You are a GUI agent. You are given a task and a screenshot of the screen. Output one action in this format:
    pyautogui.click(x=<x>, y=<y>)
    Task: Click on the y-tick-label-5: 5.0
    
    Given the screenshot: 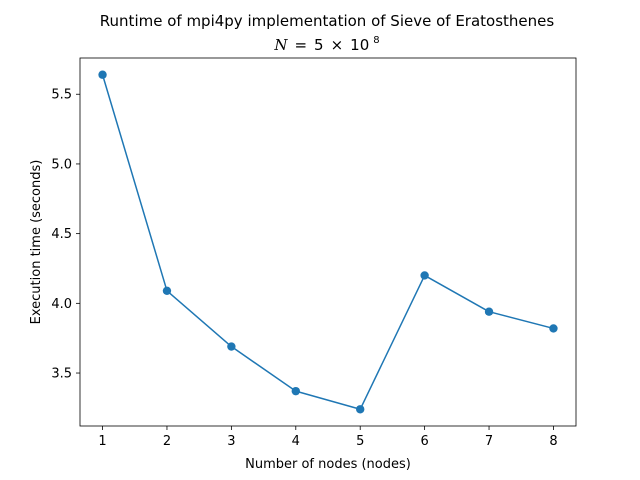 What is the action you would take?
    pyautogui.click(x=61, y=164)
    